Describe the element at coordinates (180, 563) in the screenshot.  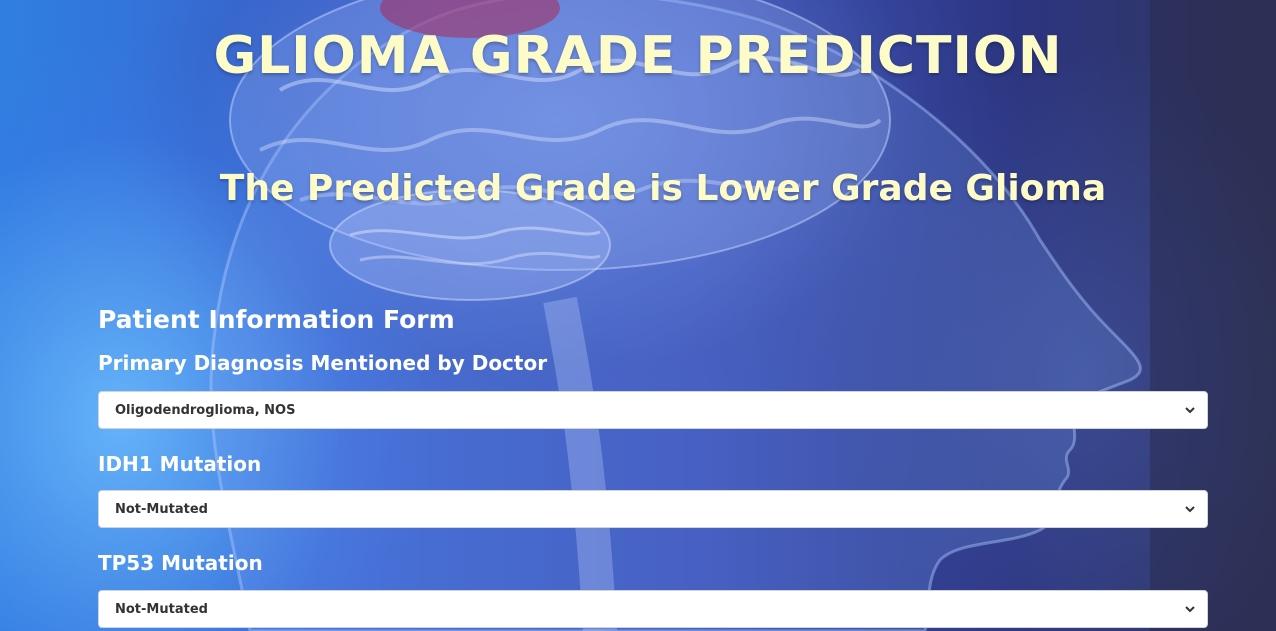
I see `tp53-mutation-label: TP53 Mutation` at that location.